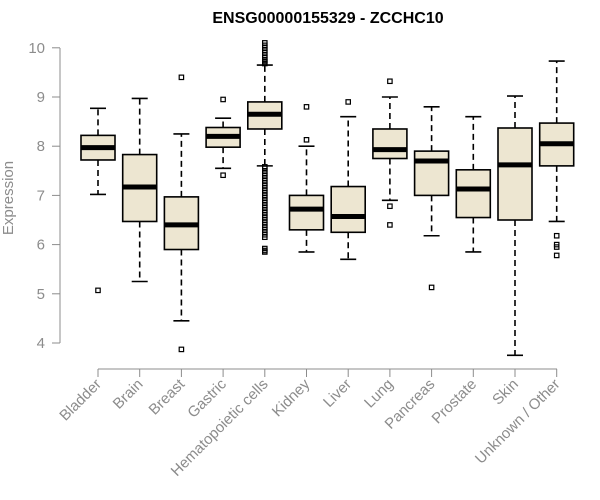  What do you see at coordinates (128, 394) in the screenshot?
I see `x-tick-label: Brain` at bounding box center [128, 394].